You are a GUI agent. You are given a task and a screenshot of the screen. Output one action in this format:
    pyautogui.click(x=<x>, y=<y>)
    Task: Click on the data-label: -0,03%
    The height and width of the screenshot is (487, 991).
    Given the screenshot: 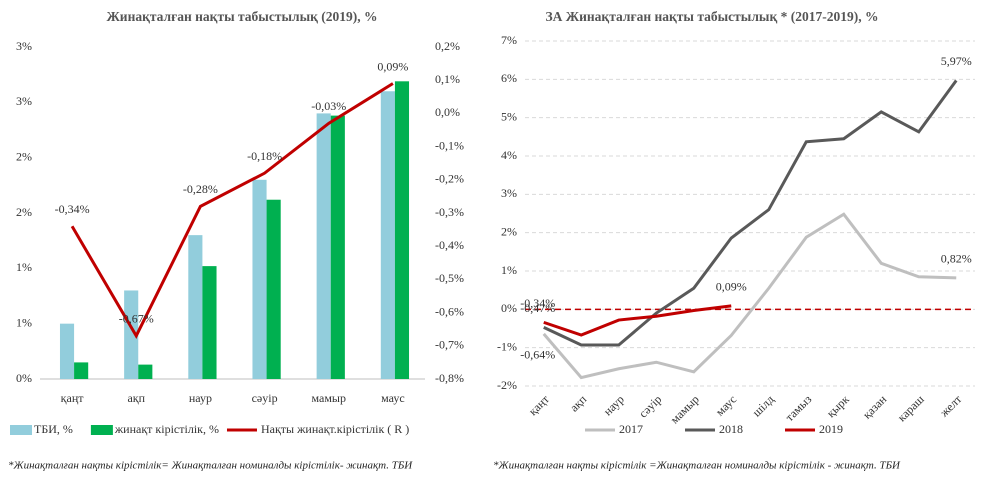 What is the action you would take?
    pyautogui.click(x=328, y=106)
    